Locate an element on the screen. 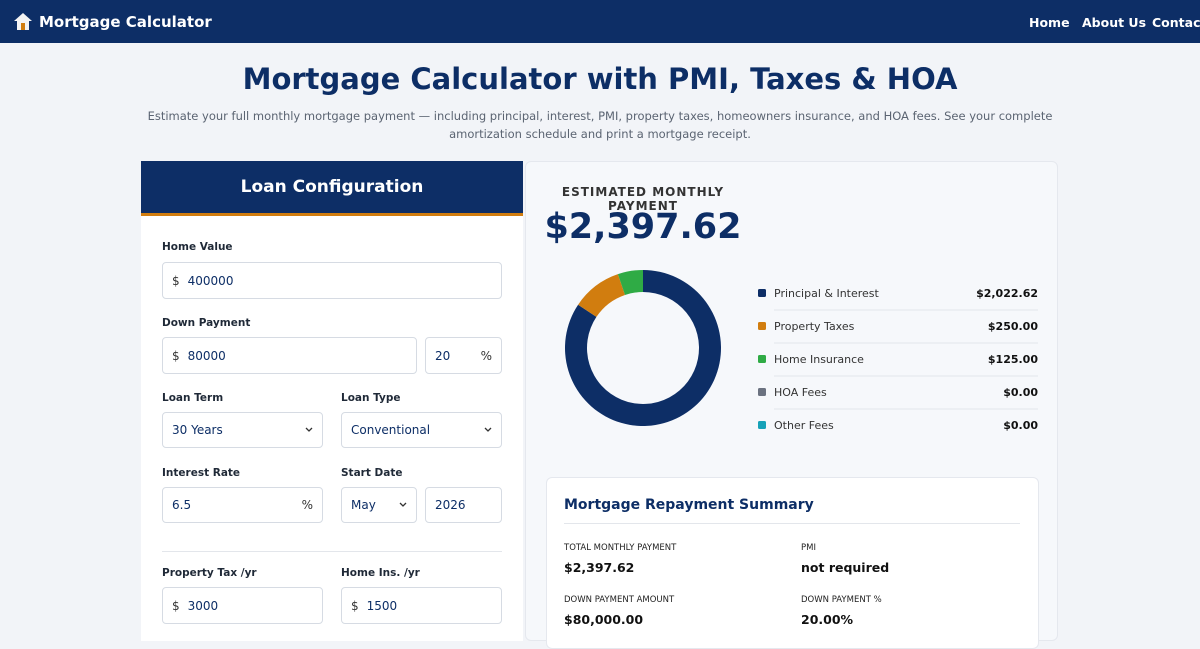 Image resolution: width=1200 pixels, height=649 pixels. summary-value: $2,397.62 is located at coordinates (599, 567).